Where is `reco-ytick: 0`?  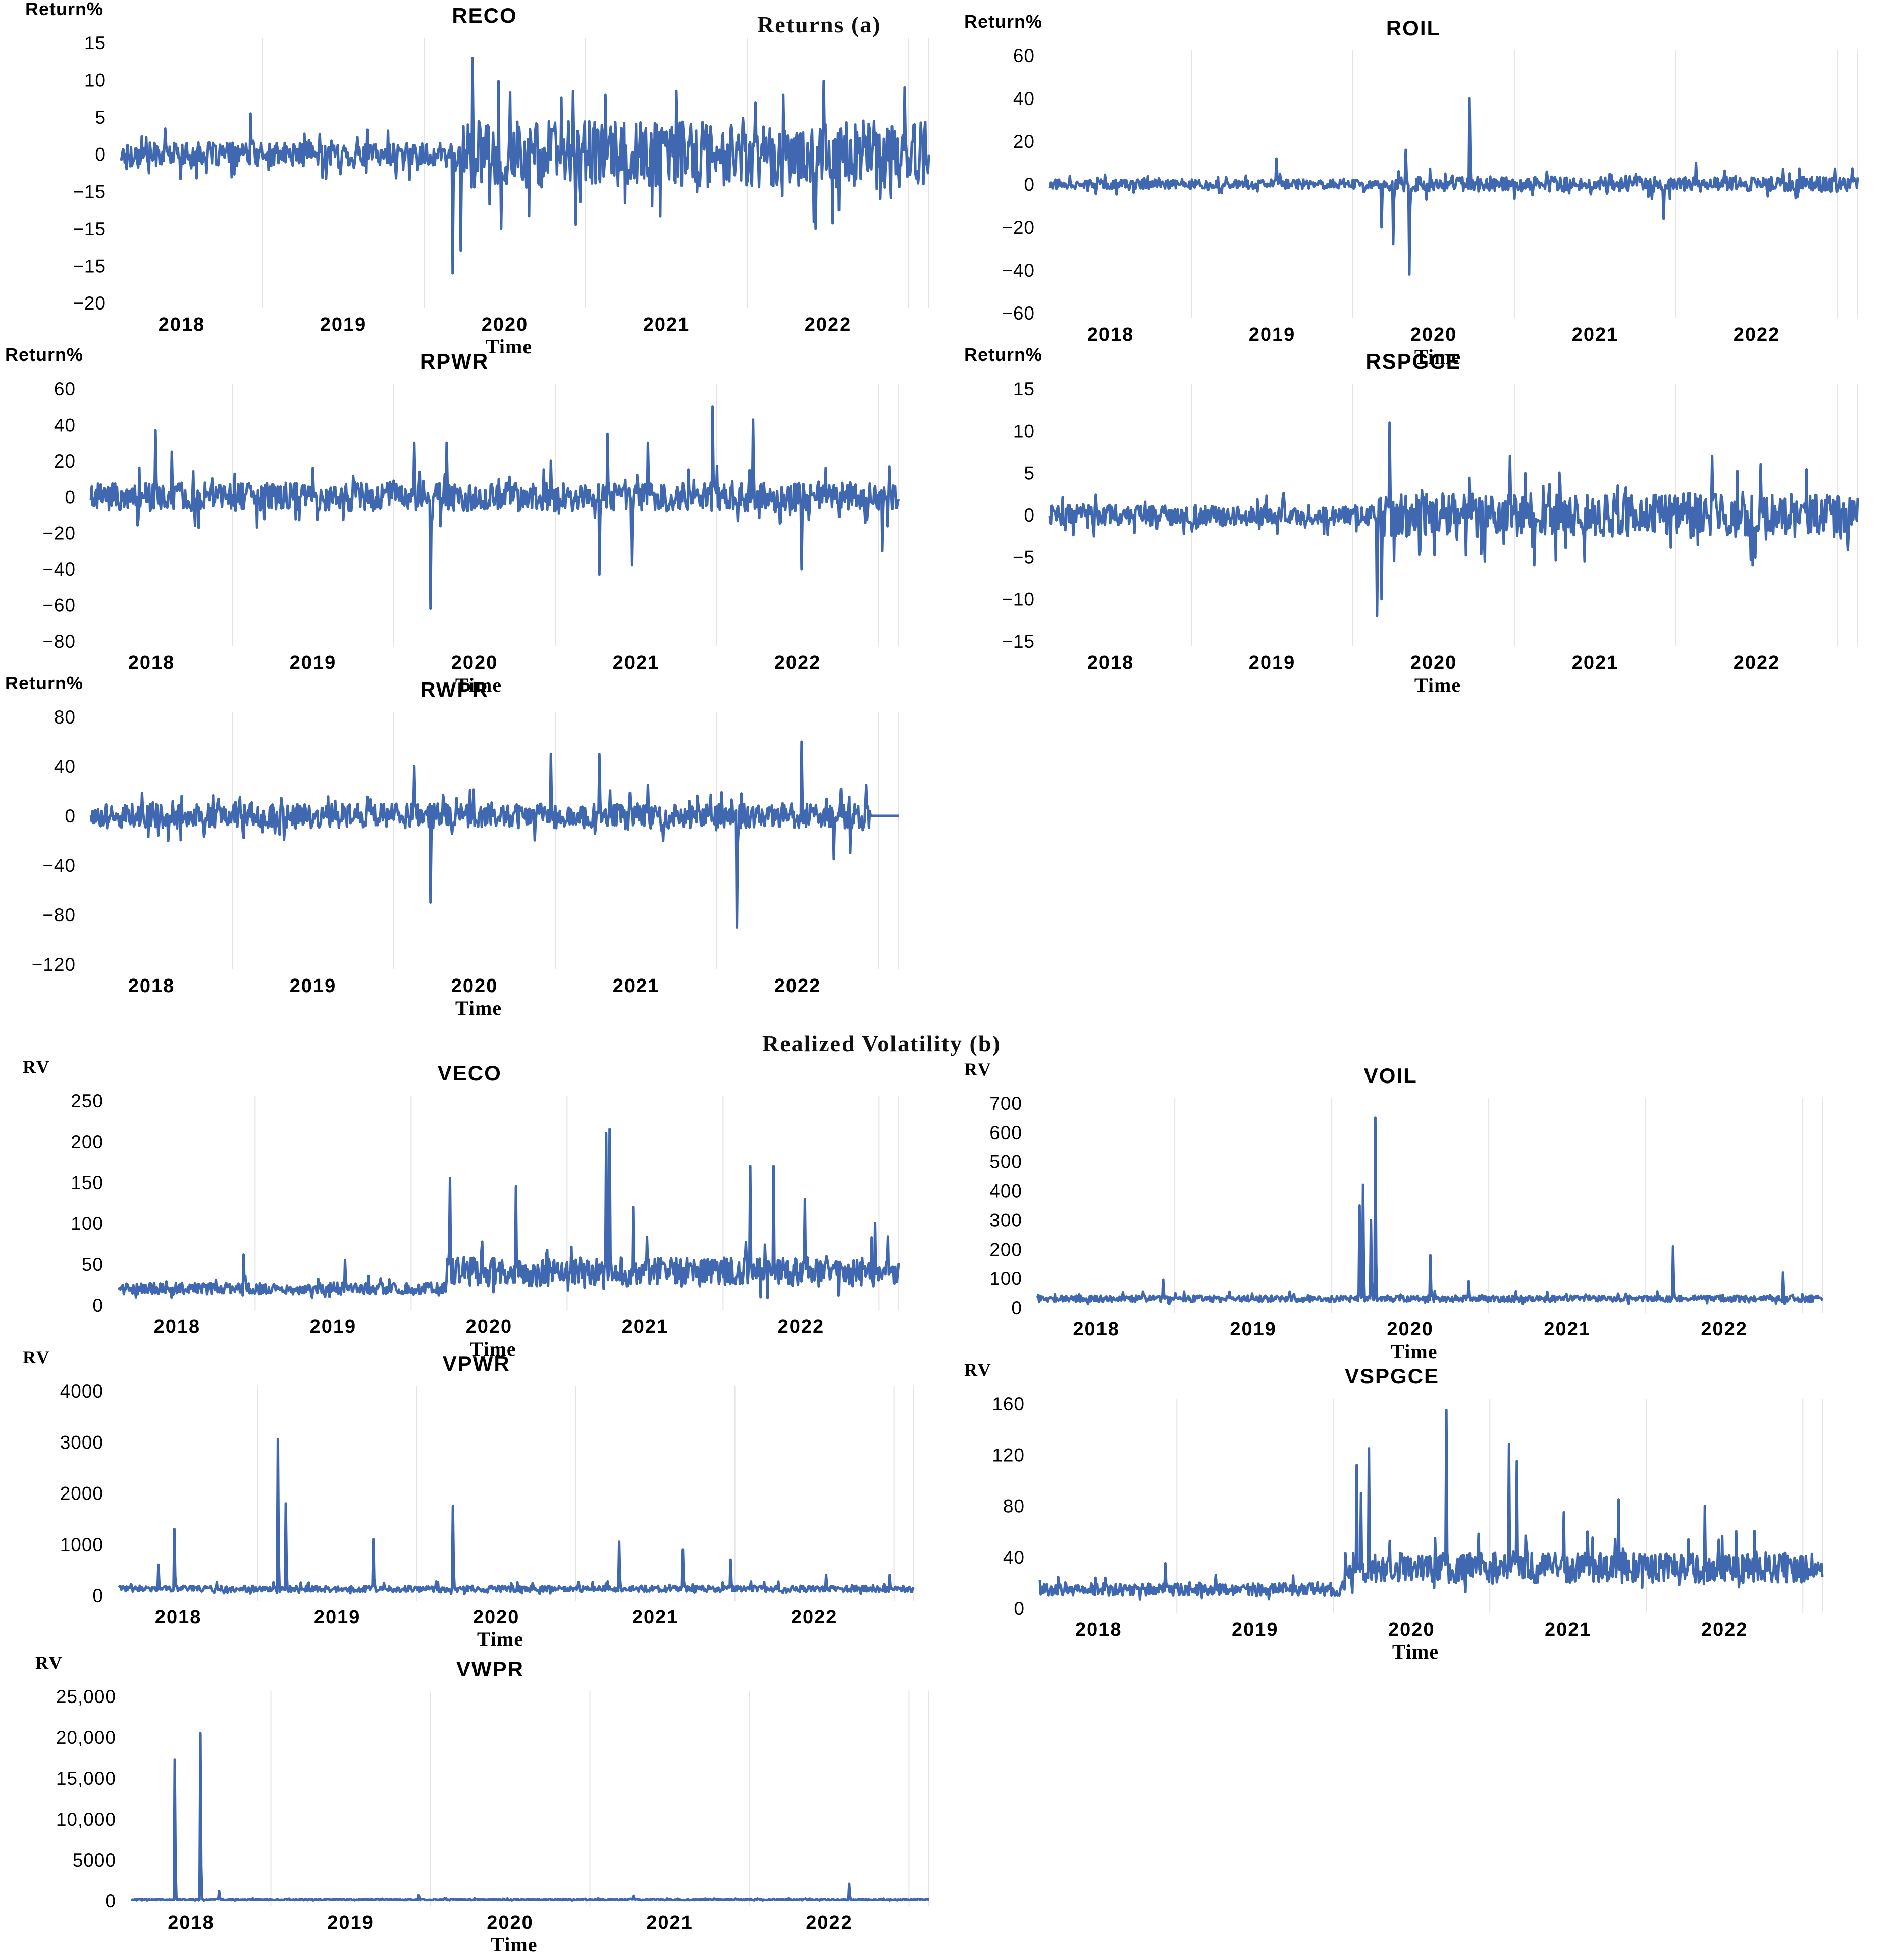
reco-ytick: 0 is located at coordinates (100, 154).